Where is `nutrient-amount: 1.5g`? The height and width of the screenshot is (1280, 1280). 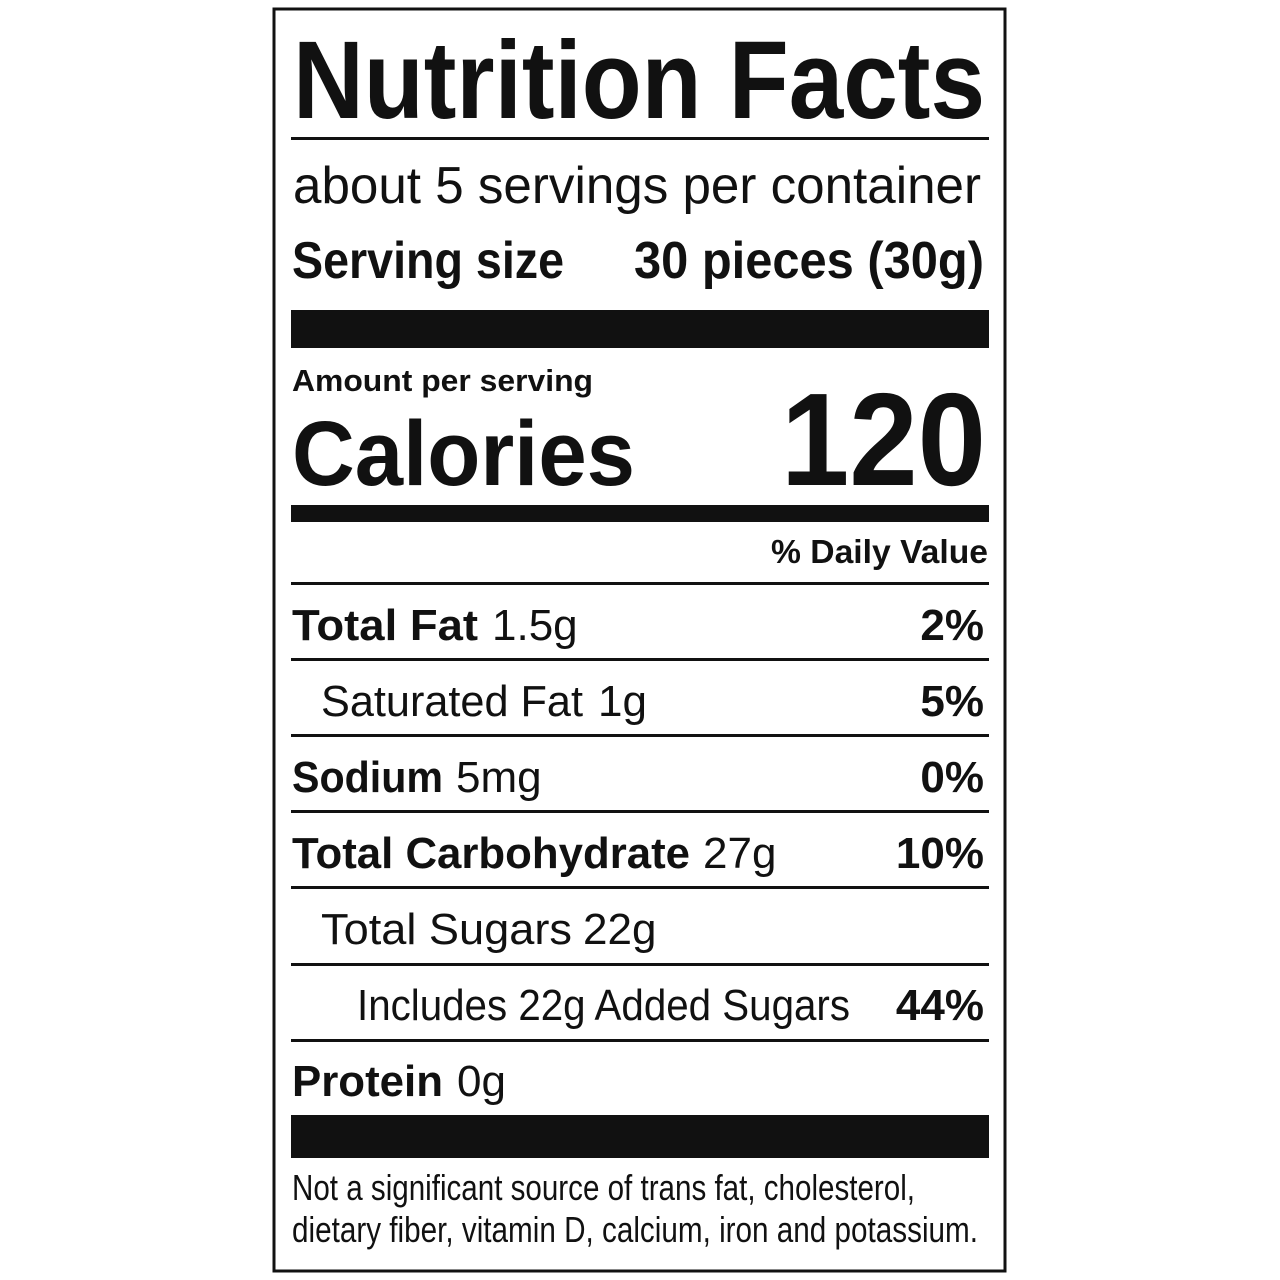 nutrient-amount: 1.5g is located at coordinates (535, 625).